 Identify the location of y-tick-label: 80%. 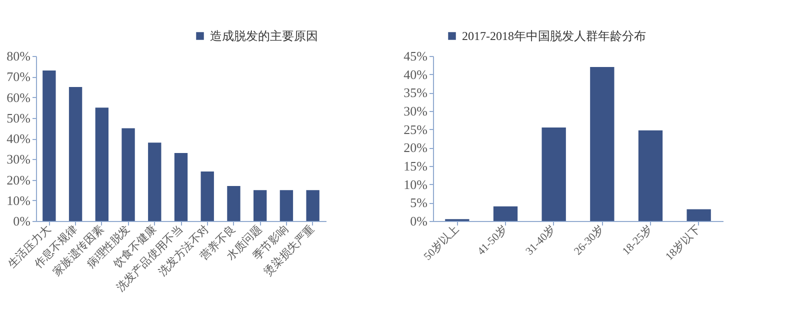
(18, 56).